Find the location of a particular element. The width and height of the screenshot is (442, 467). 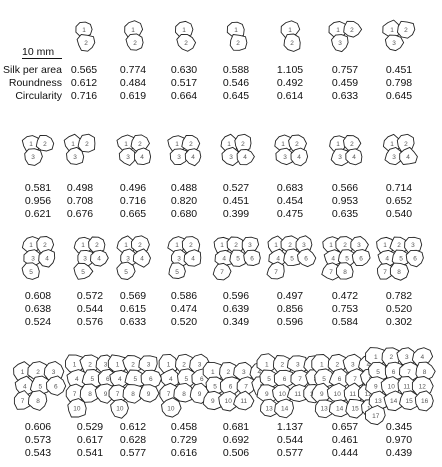

cluster-r1-c3: 12 is located at coordinates (186, 36).